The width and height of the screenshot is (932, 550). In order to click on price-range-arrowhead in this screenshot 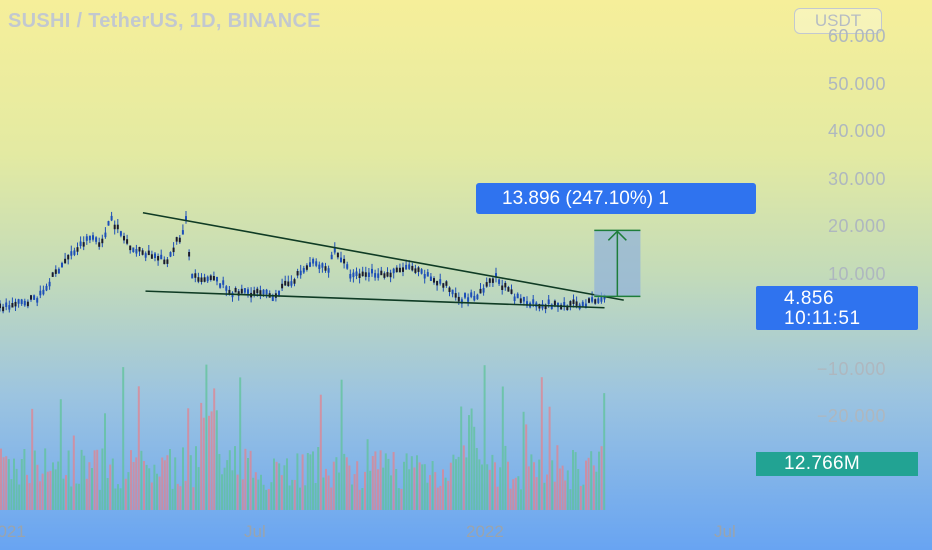, I will do `click(617, 235)`.